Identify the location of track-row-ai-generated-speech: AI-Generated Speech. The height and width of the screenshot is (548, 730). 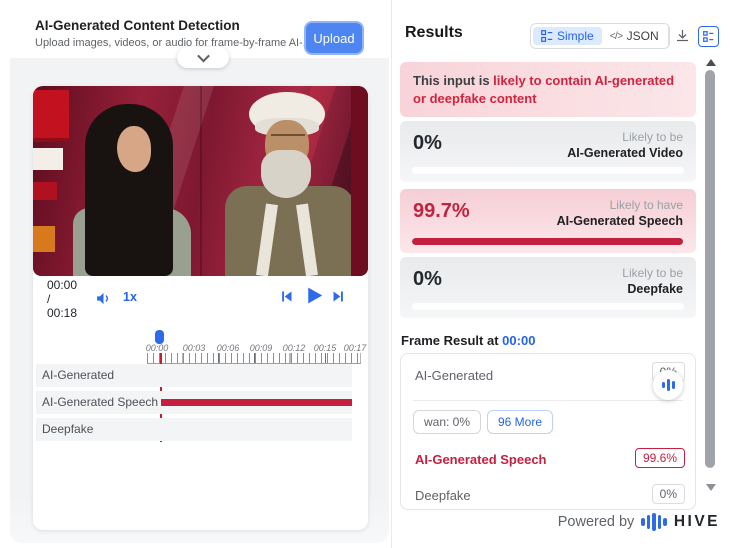
(194, 402).